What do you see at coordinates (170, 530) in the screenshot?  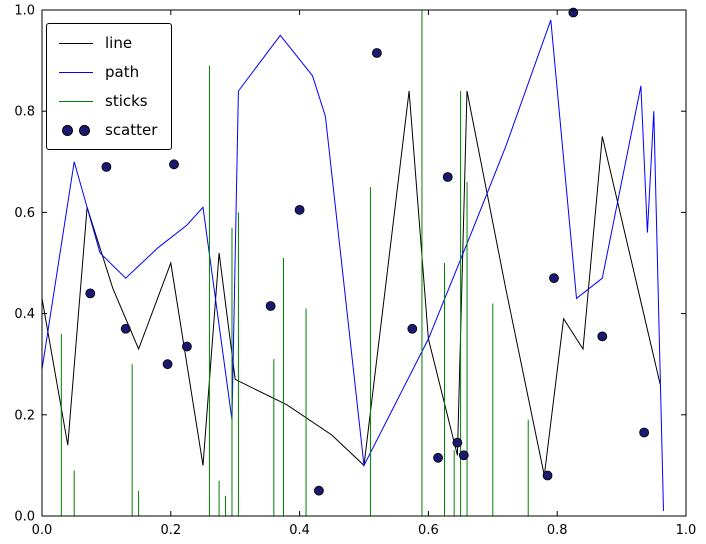 I see `x-tick-label: 0.2` at bounding box center [170, 530].